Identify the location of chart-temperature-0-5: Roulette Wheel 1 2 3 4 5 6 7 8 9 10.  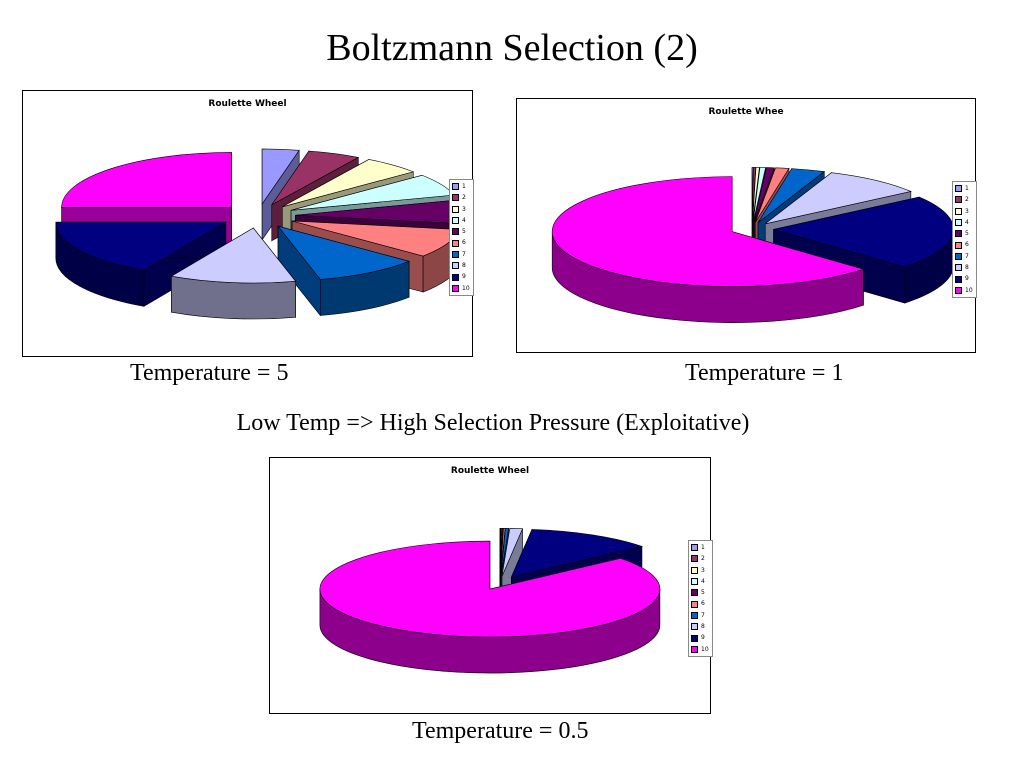
(491, 585).